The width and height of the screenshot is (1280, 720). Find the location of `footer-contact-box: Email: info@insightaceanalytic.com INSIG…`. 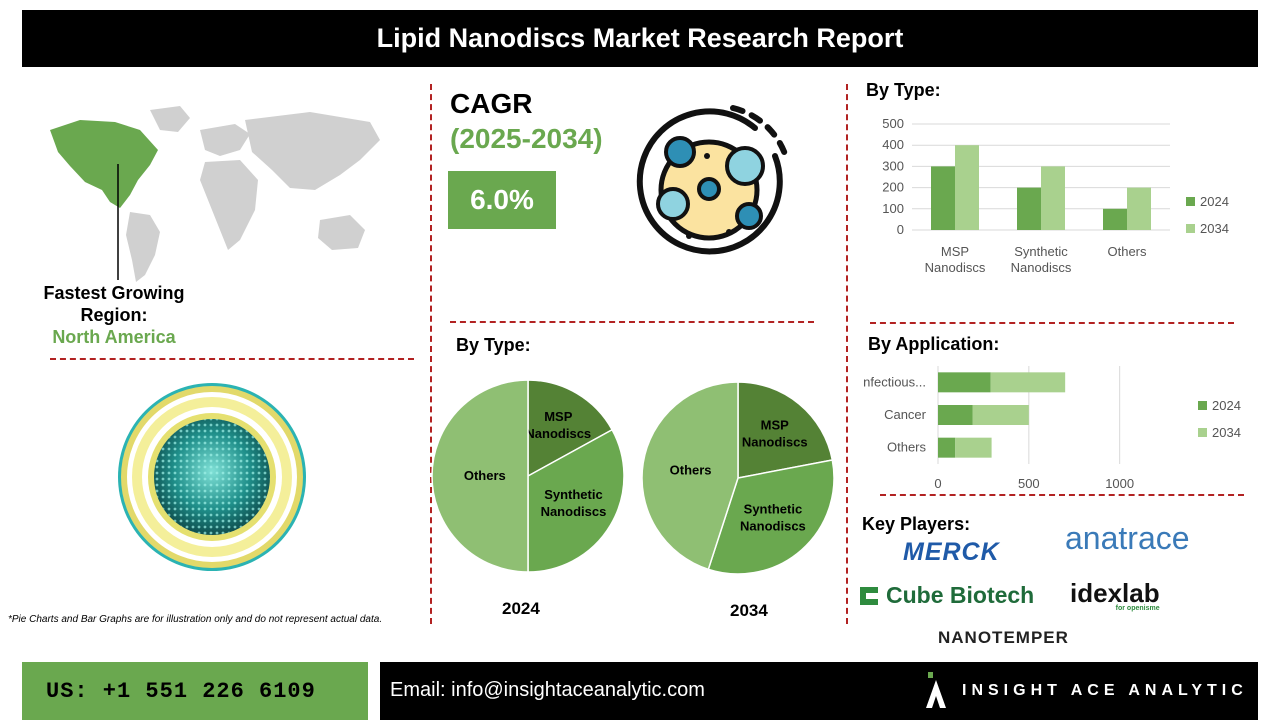

footer-contact-box: Email: info@insightaceanalytic.com INSIG… is located at coordinates (819, 691).